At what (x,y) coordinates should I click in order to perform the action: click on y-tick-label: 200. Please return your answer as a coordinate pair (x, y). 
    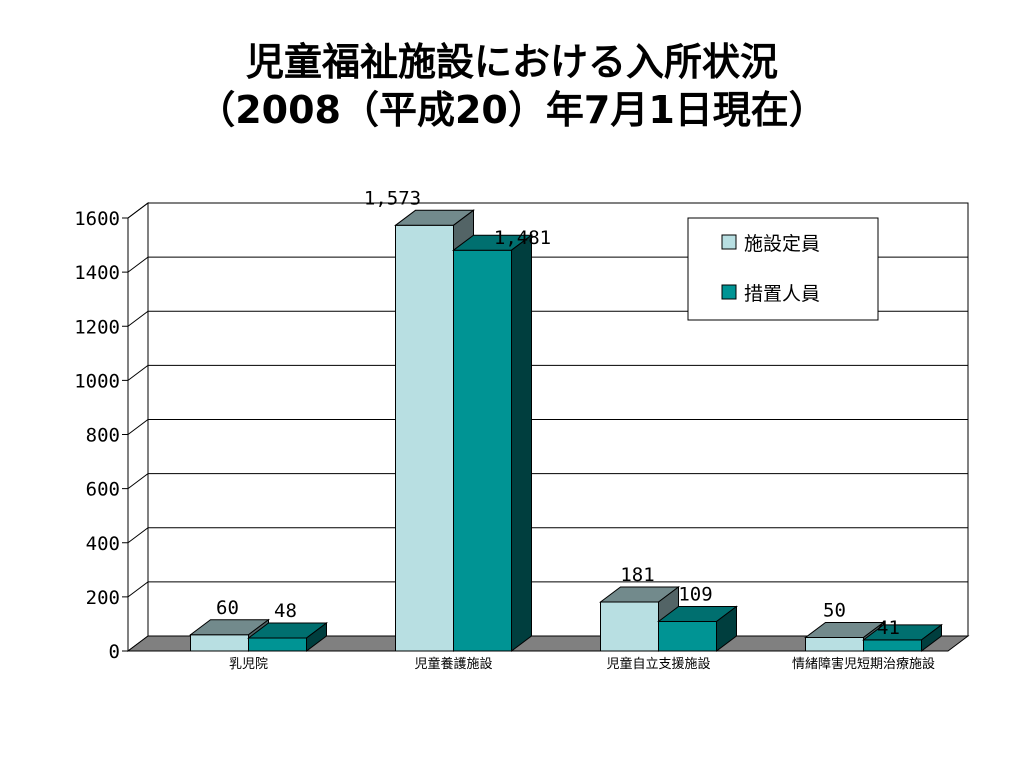
    Looking at the image, I should click on (103, 598).